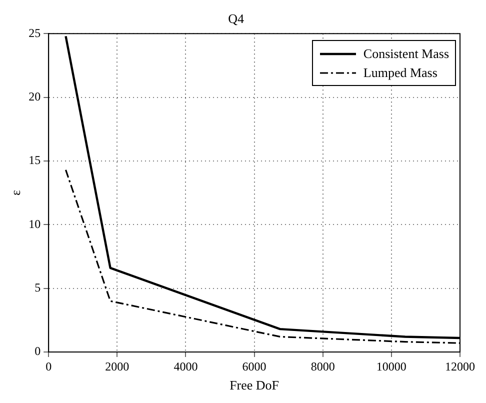 The width and height of the screenshot is (486, 403). I want to click on x-axis-title: Free DoF, so click(255, 385).